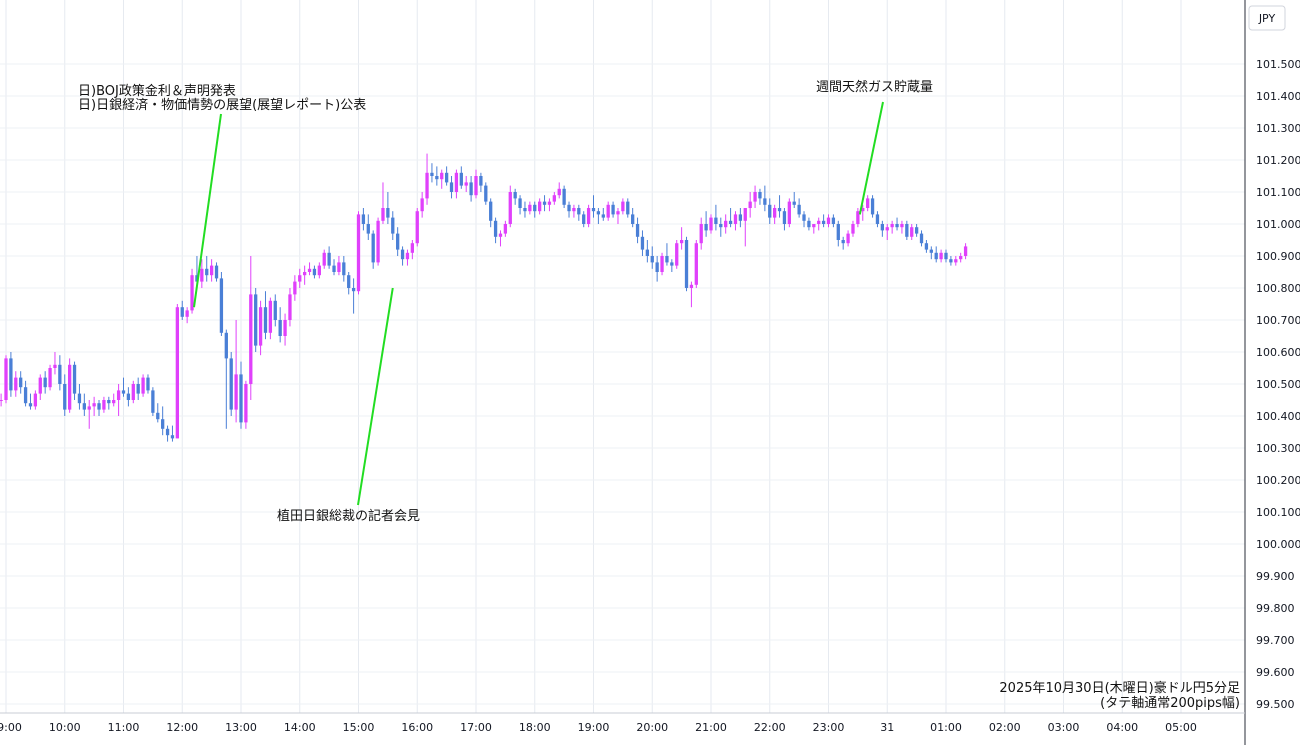 The width and height of the screenshot is (1300, 745). I want to click on currency-label-frame, so click(1267, 18).